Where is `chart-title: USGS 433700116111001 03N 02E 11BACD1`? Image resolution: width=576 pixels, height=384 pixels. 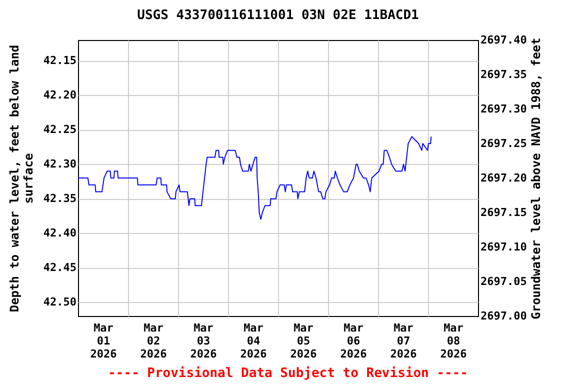
chart-title: USGS 433700116111001 03N 02E 11BACD1 is located at coordinates (278, 15).